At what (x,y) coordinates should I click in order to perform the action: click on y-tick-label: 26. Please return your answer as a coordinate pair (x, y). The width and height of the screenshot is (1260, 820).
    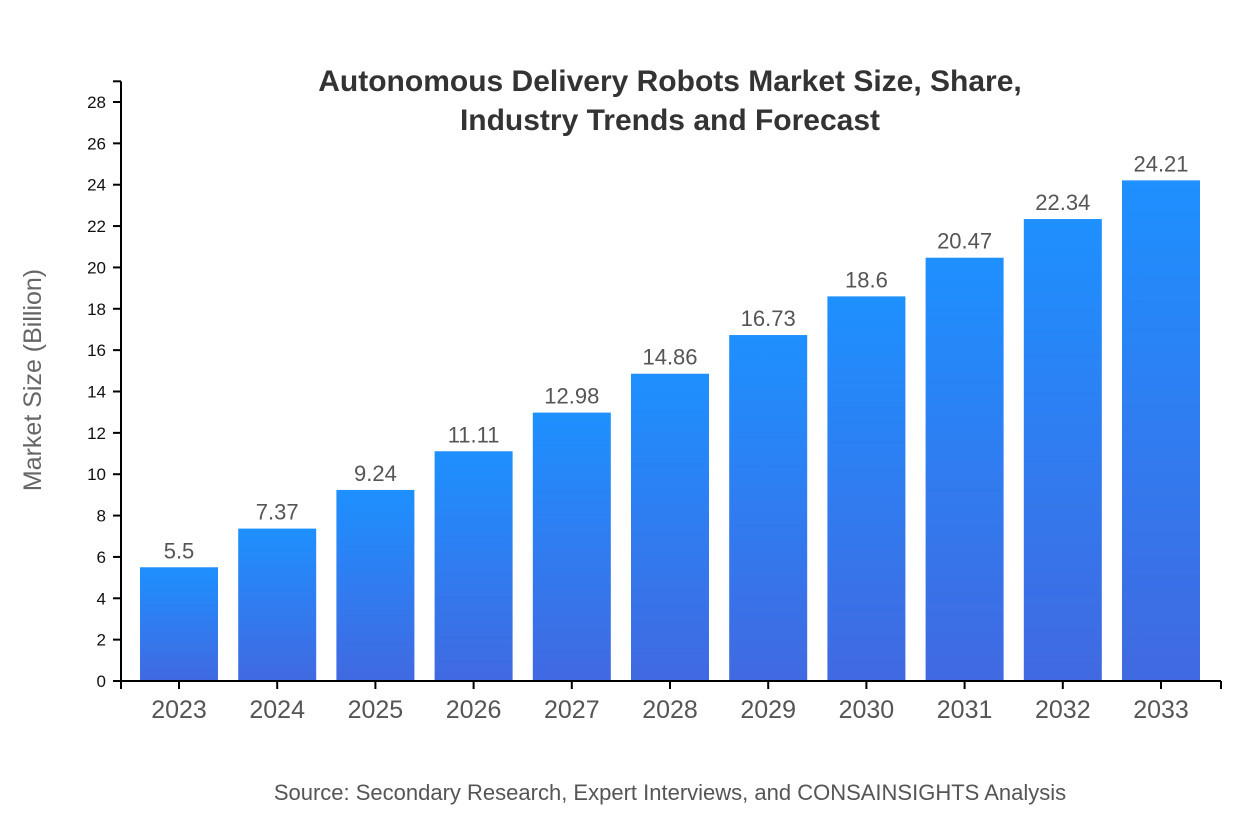
    Looking at the image, I should click on (96, 143).